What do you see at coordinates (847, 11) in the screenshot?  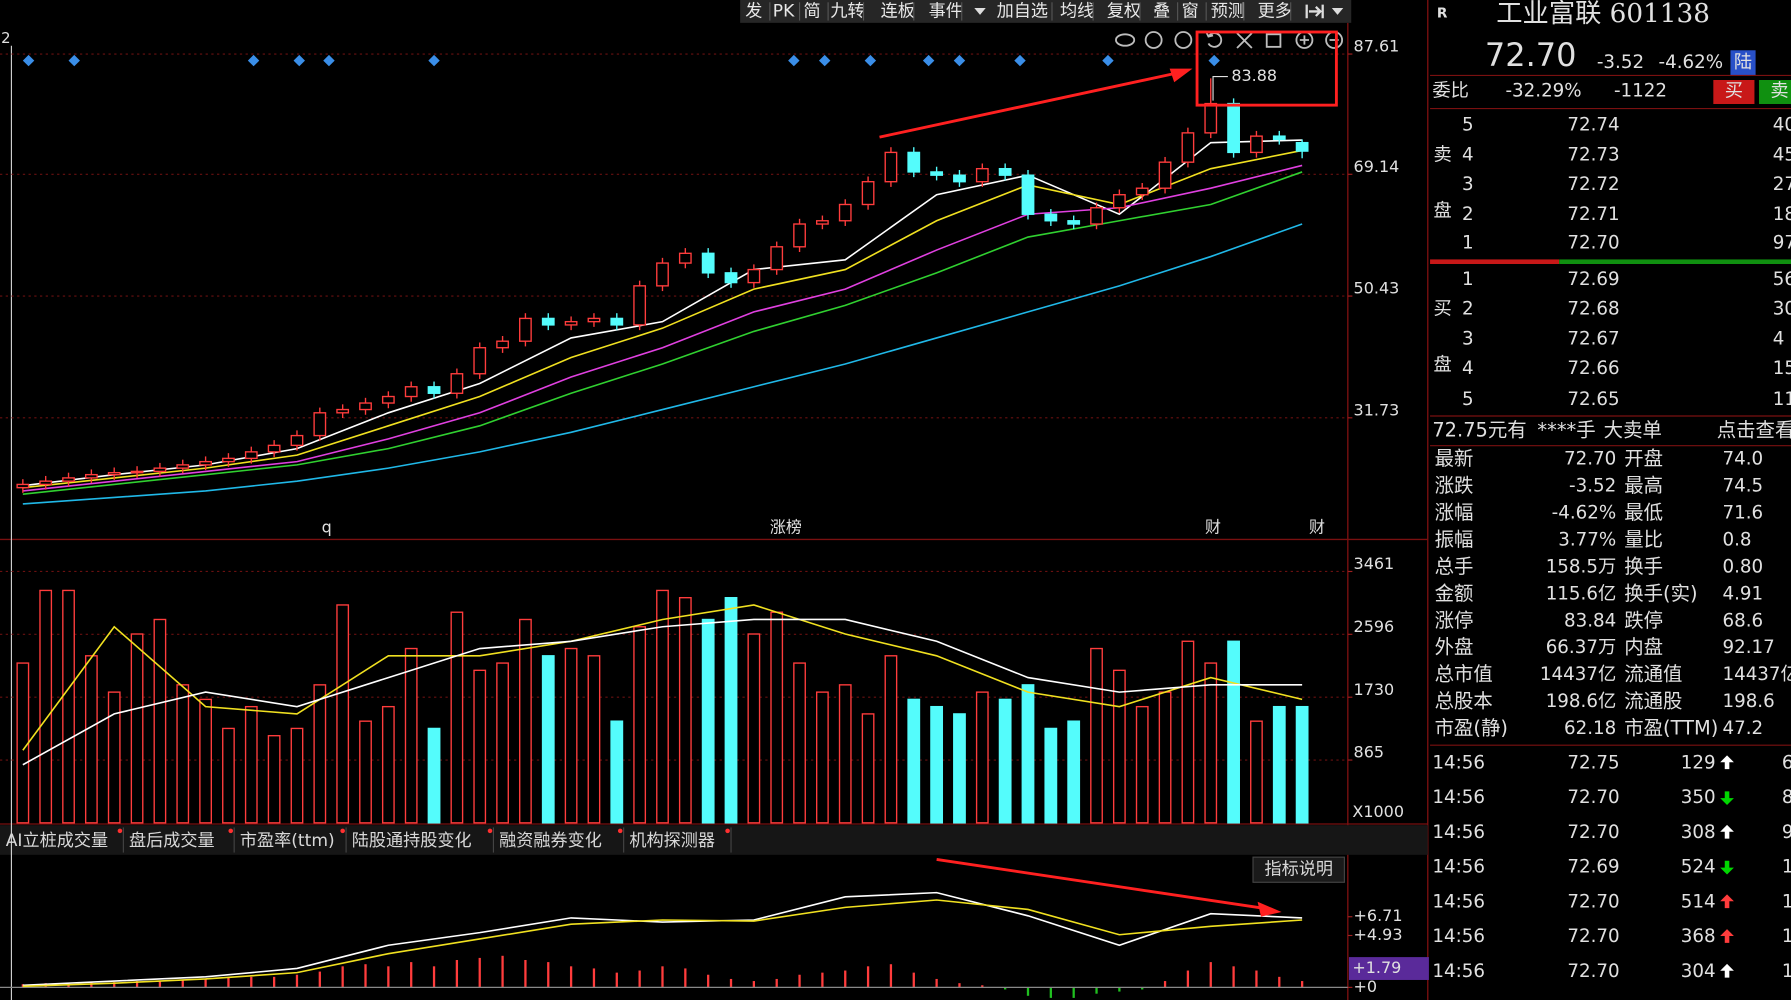 I see `toolbar-button: 九转` at bounding box center [847, 11].